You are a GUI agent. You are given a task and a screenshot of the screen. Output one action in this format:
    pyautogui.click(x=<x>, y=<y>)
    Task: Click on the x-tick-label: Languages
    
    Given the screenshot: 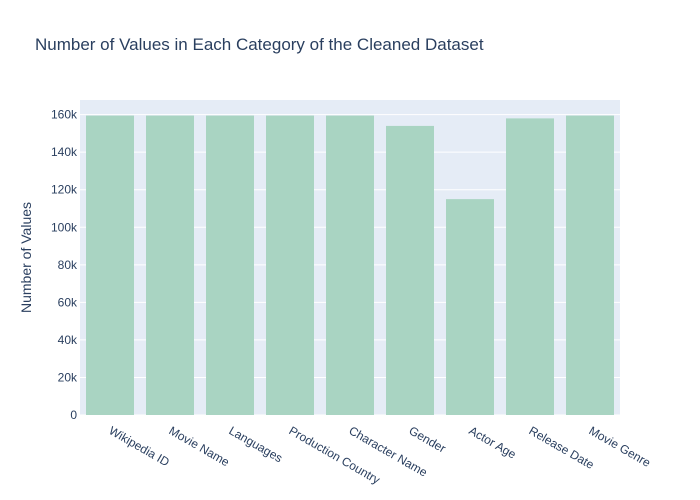 What is the action you would take?
    pyautogui.click(x=256, y=444)
    